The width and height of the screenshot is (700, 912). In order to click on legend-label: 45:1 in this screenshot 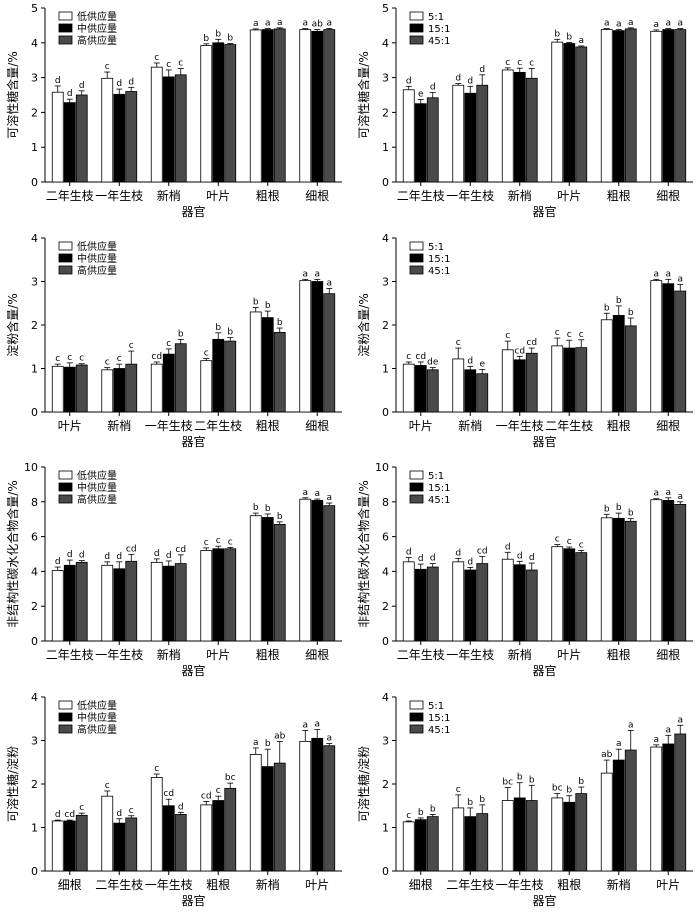, I will do `click(439, 41)`.